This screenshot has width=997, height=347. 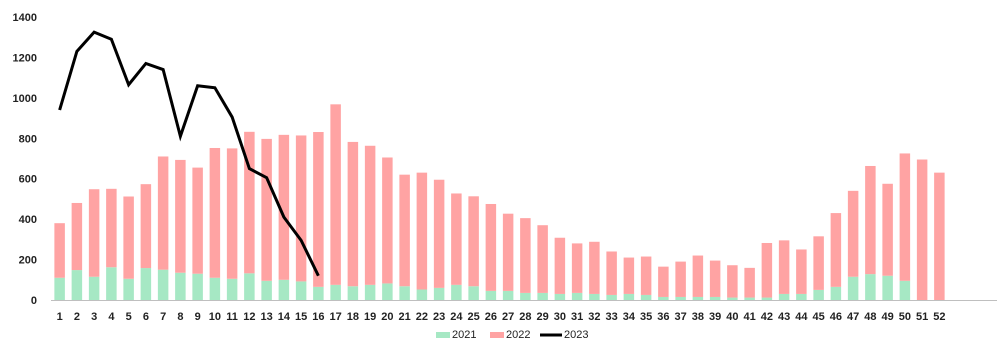 What do you see at coordinates (370, 317) in the screenshot?
I see `x-tick-label: 19` at bounding box center [370, 317].